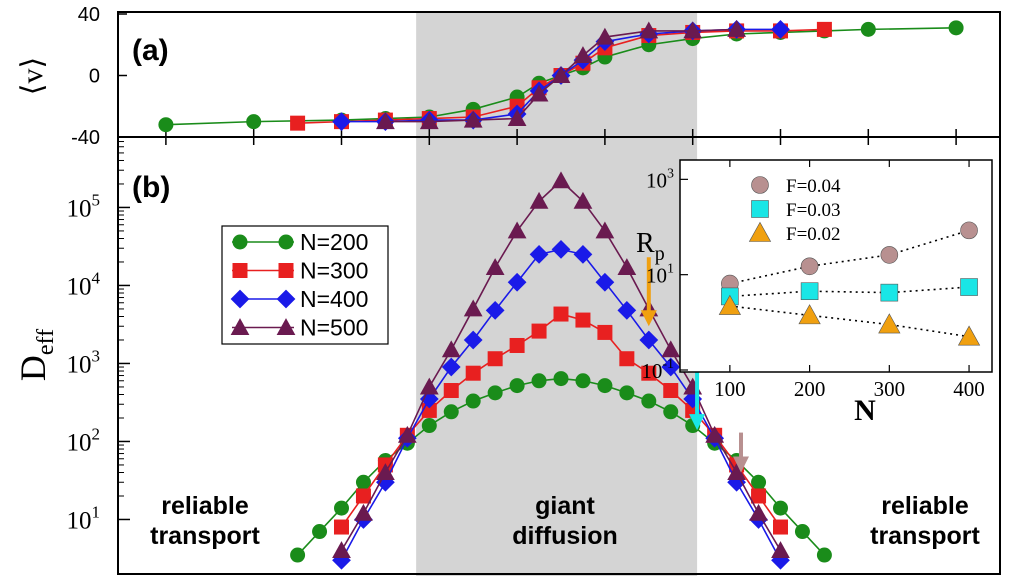  Describe the element at coordinates (299, 299) in the screenshot. I see `legend-item: N=400` at that location.